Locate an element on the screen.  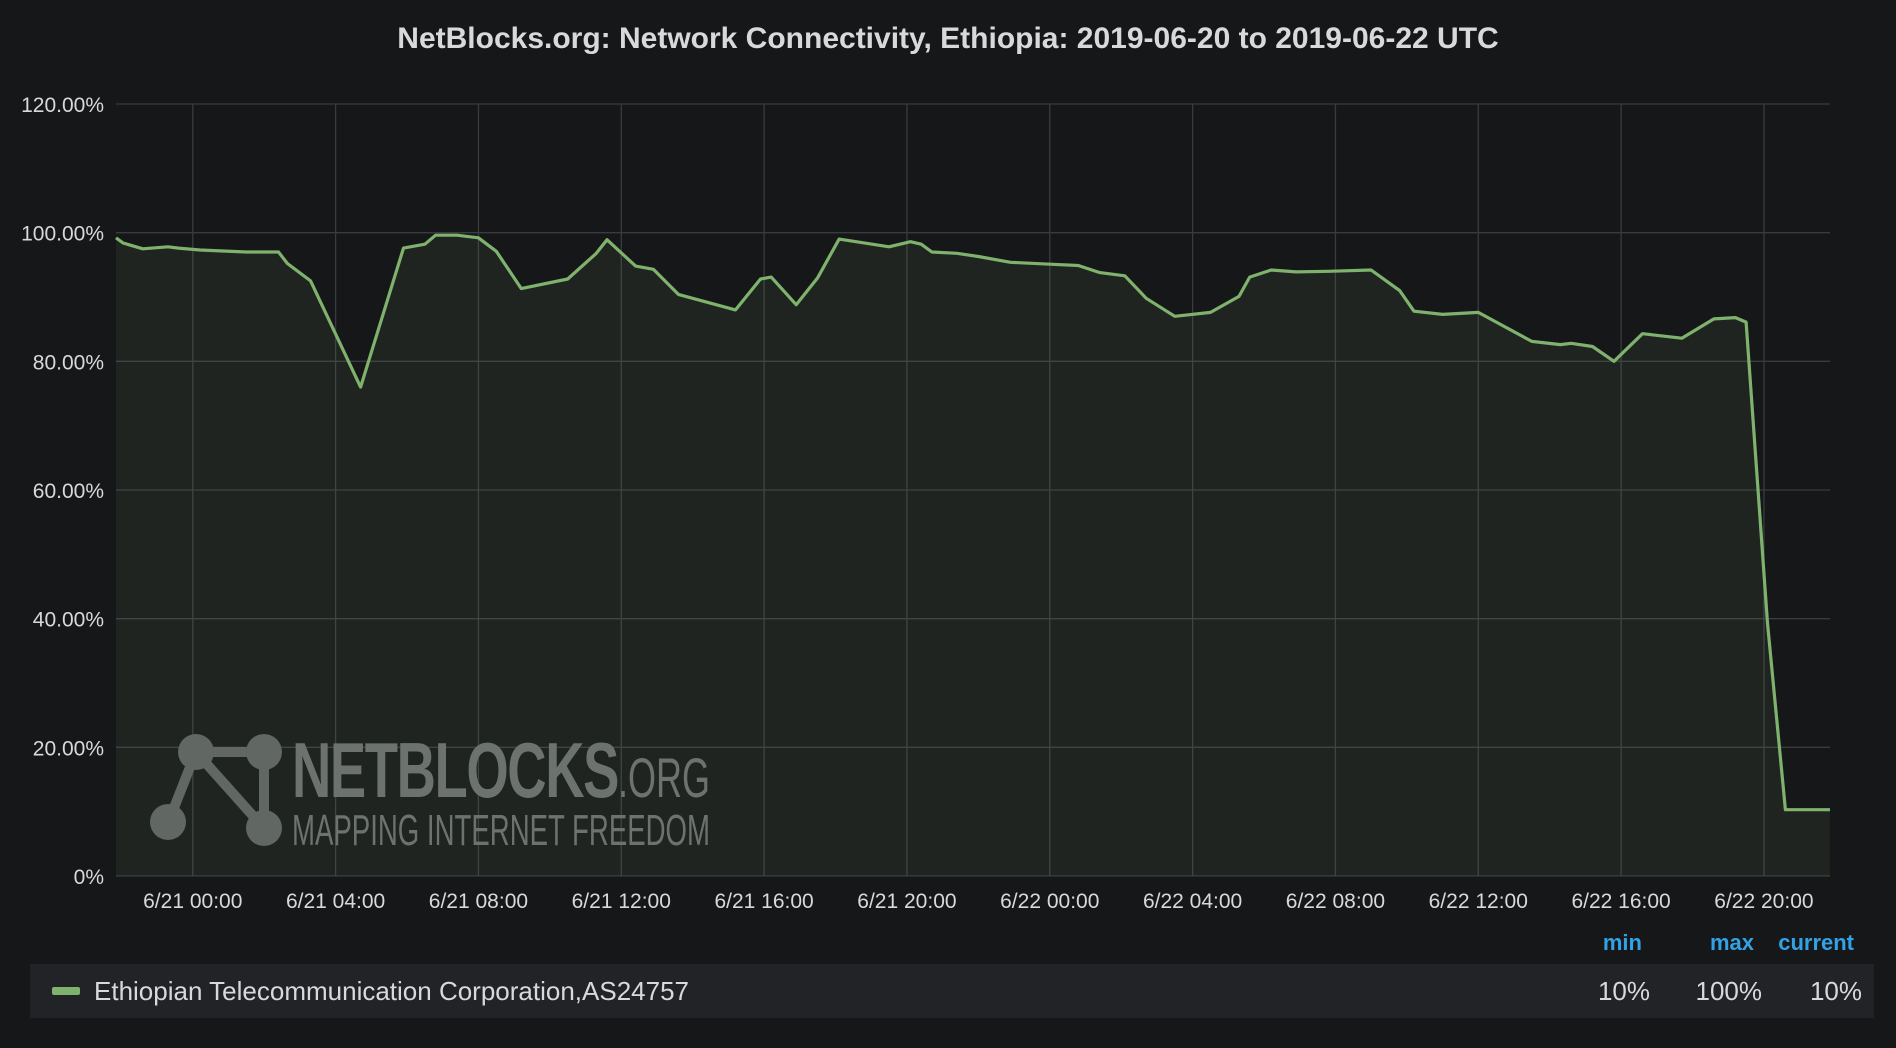
x-tick-label: 6/21 04:00 is located at coordinates (335, 901).